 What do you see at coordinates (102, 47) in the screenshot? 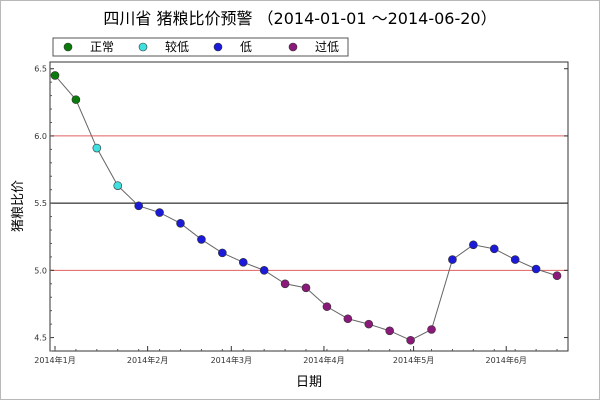
I see `legend-label-normal: 正常` at bounding box center [102, 47].